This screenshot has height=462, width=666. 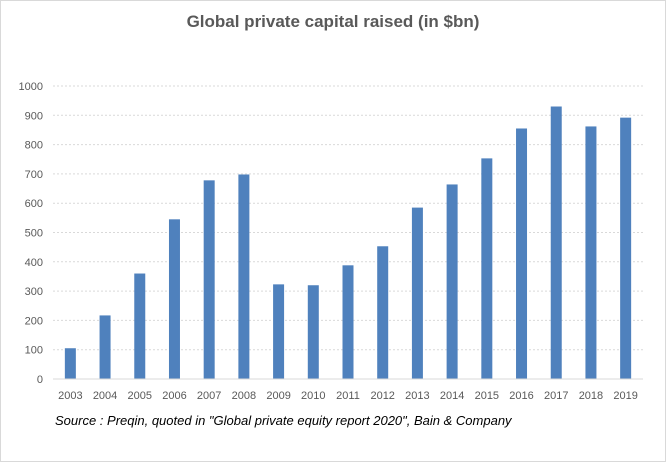 What do you see at coordinates (34, 146) in the screenshot?
I see `y-tick-label: 800` at bounding box center [34, 146].